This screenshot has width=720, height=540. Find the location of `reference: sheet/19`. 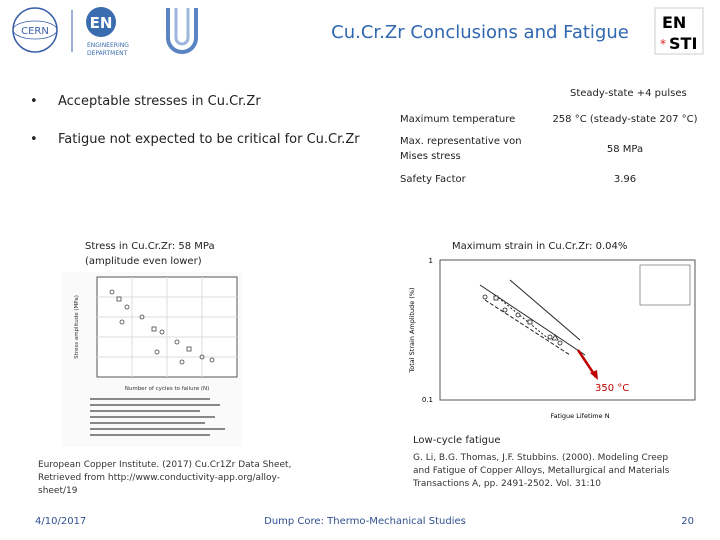

reference: sheet/19 is located at coordinates (58, 491).